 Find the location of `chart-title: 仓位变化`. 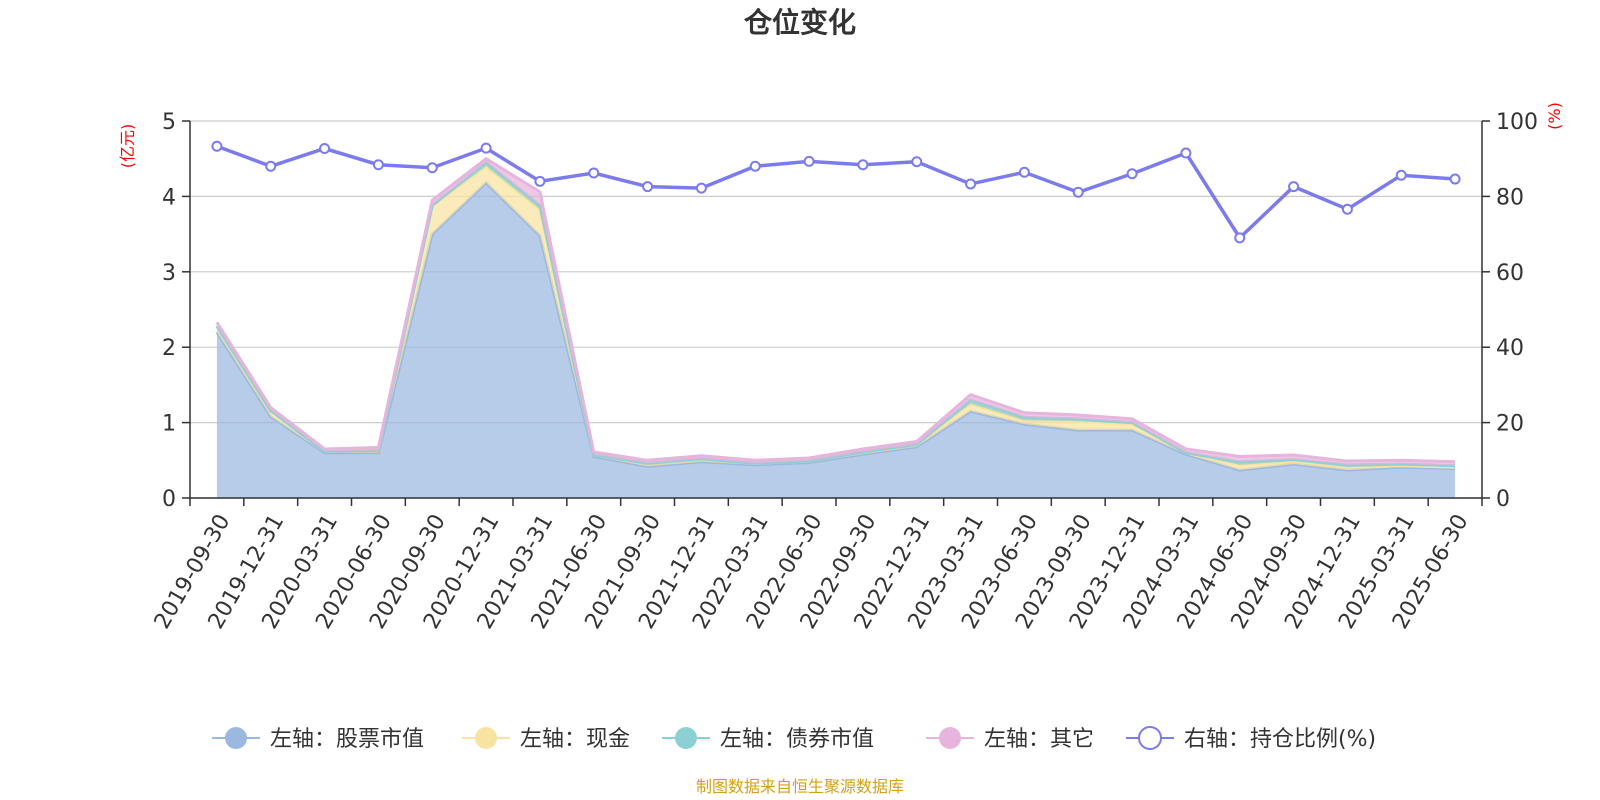

chart-title: 仓位变化 is located at coordinates (800, 22).